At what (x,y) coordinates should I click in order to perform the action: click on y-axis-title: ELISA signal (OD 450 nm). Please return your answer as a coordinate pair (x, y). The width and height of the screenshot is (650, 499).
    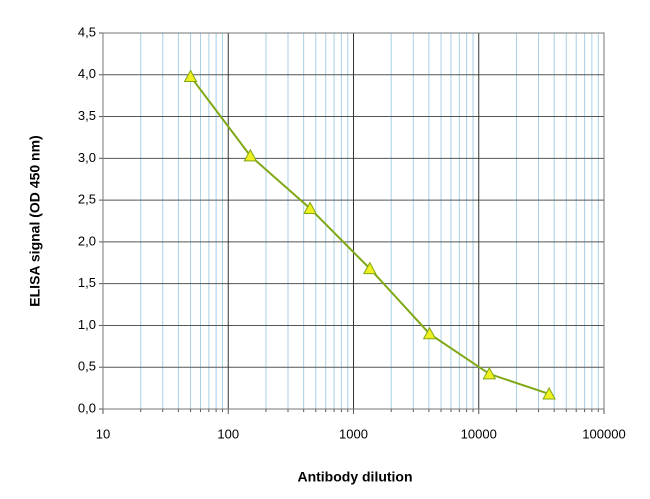
    Looking at the image, I should click on (35, 220).